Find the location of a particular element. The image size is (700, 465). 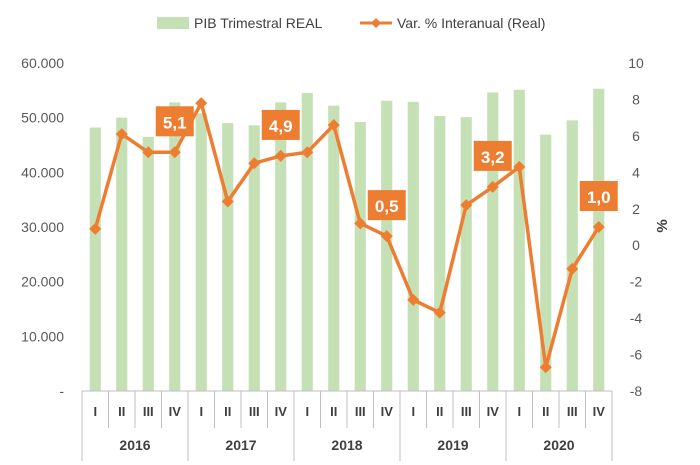

y-right-axis-label: % is located at coordinates (662, 225).